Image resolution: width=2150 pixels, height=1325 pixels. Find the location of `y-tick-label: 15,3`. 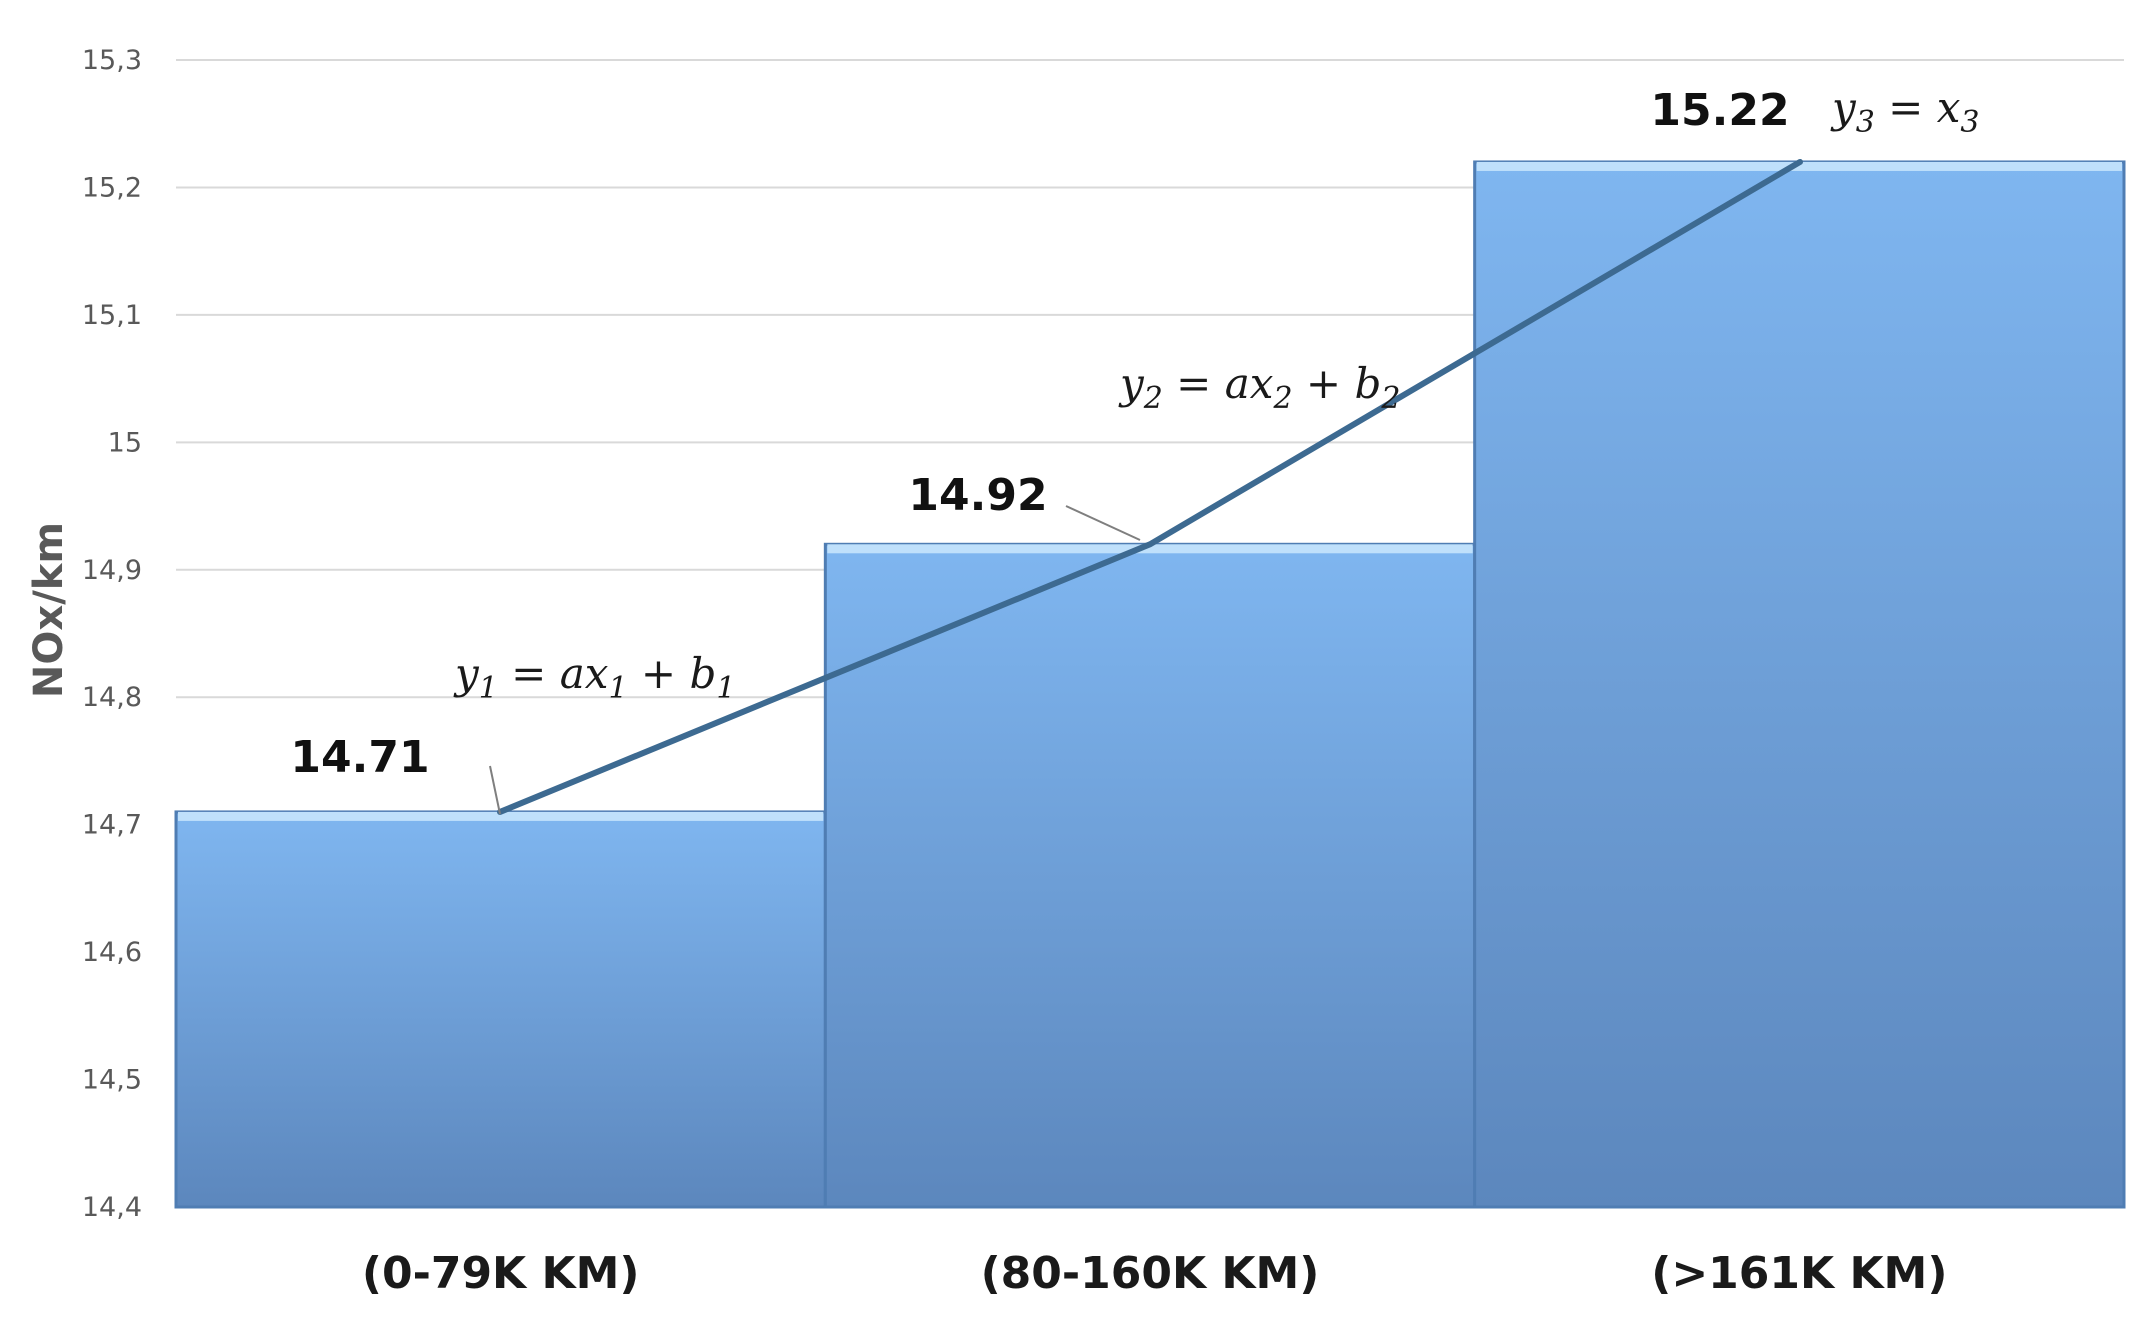

y-tick-label: 15,3 is located at coordinates (112, 60).